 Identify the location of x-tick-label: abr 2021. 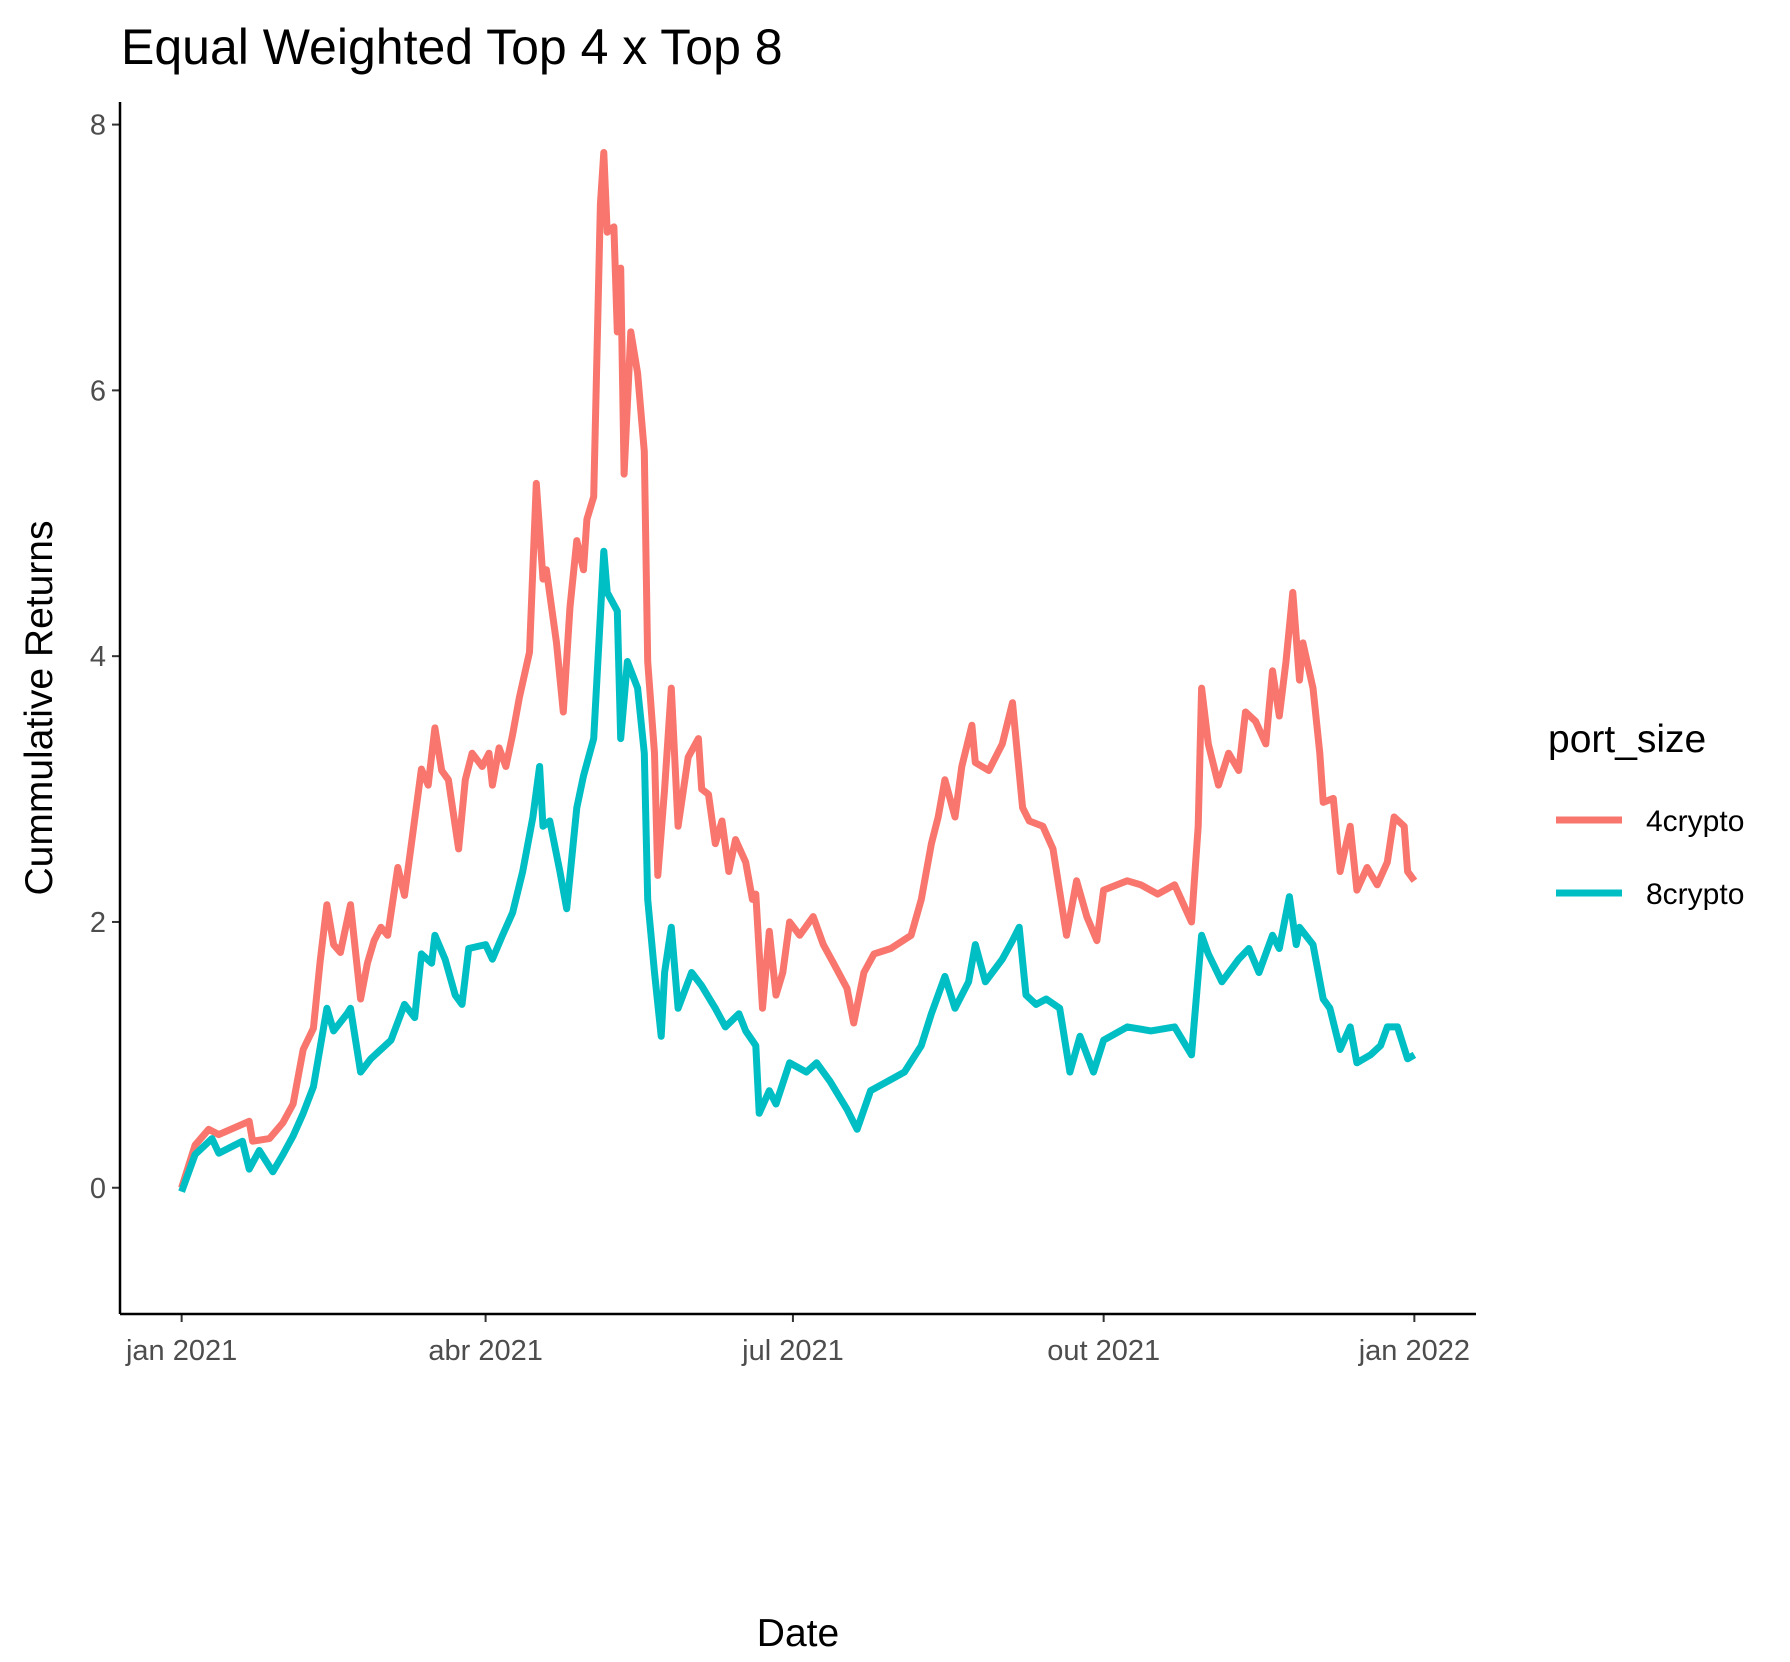
(485, 1351).